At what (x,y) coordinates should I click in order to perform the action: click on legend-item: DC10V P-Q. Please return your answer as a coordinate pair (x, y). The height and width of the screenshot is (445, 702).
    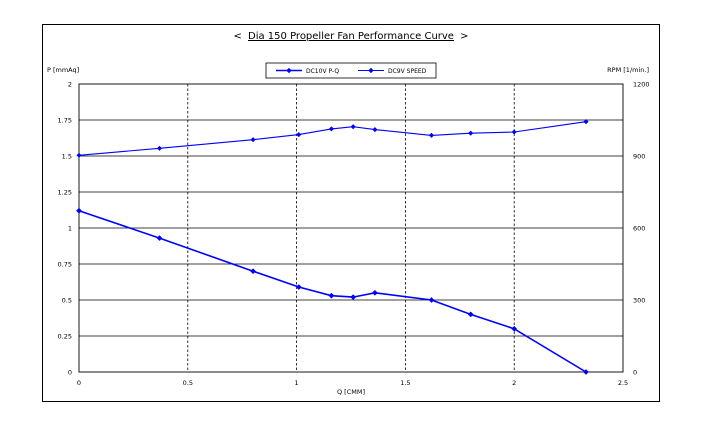
    Looking at the image, I should click on (307, 71).